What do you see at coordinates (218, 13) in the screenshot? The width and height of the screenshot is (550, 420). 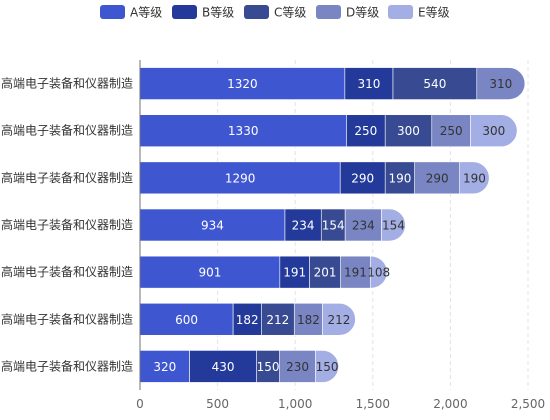 I see `legend-label: B等级` at bounding box center [218, 13].